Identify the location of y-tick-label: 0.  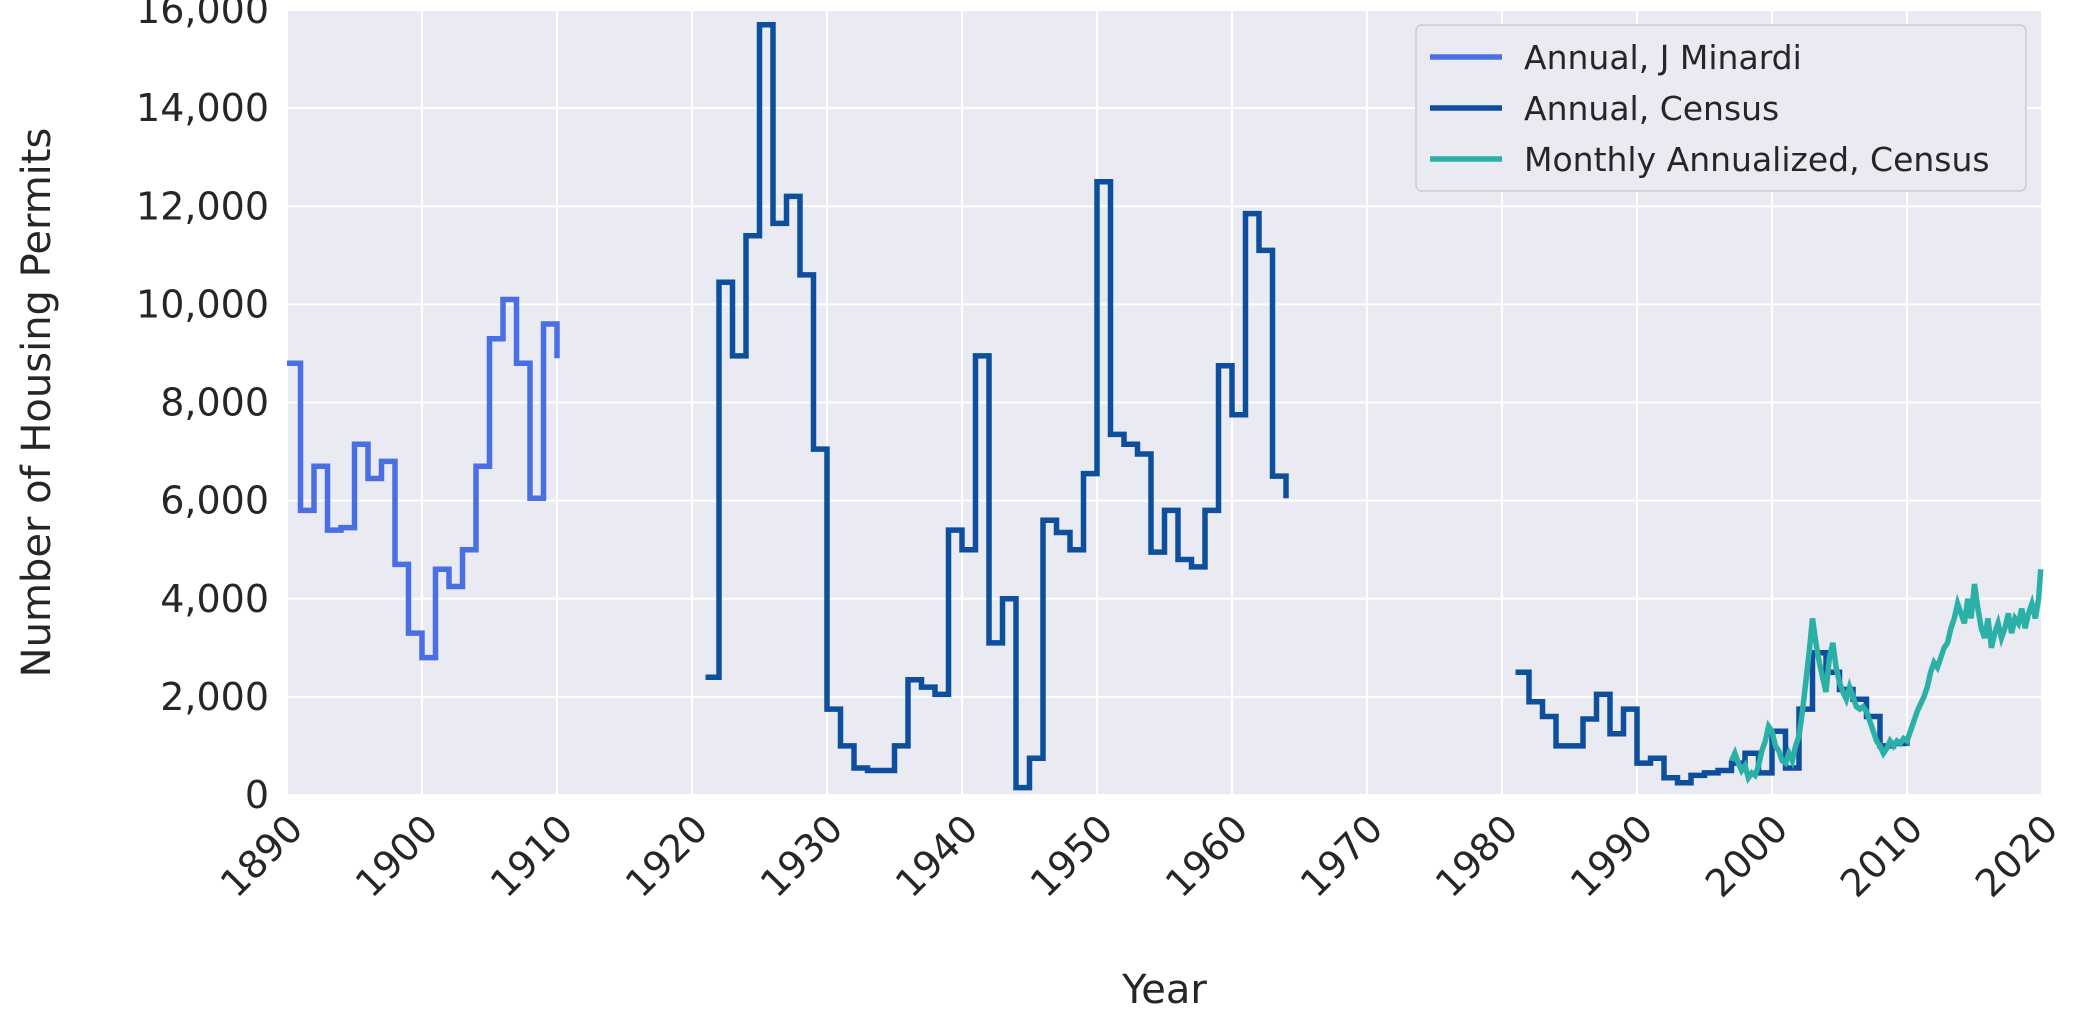
(257, 795).